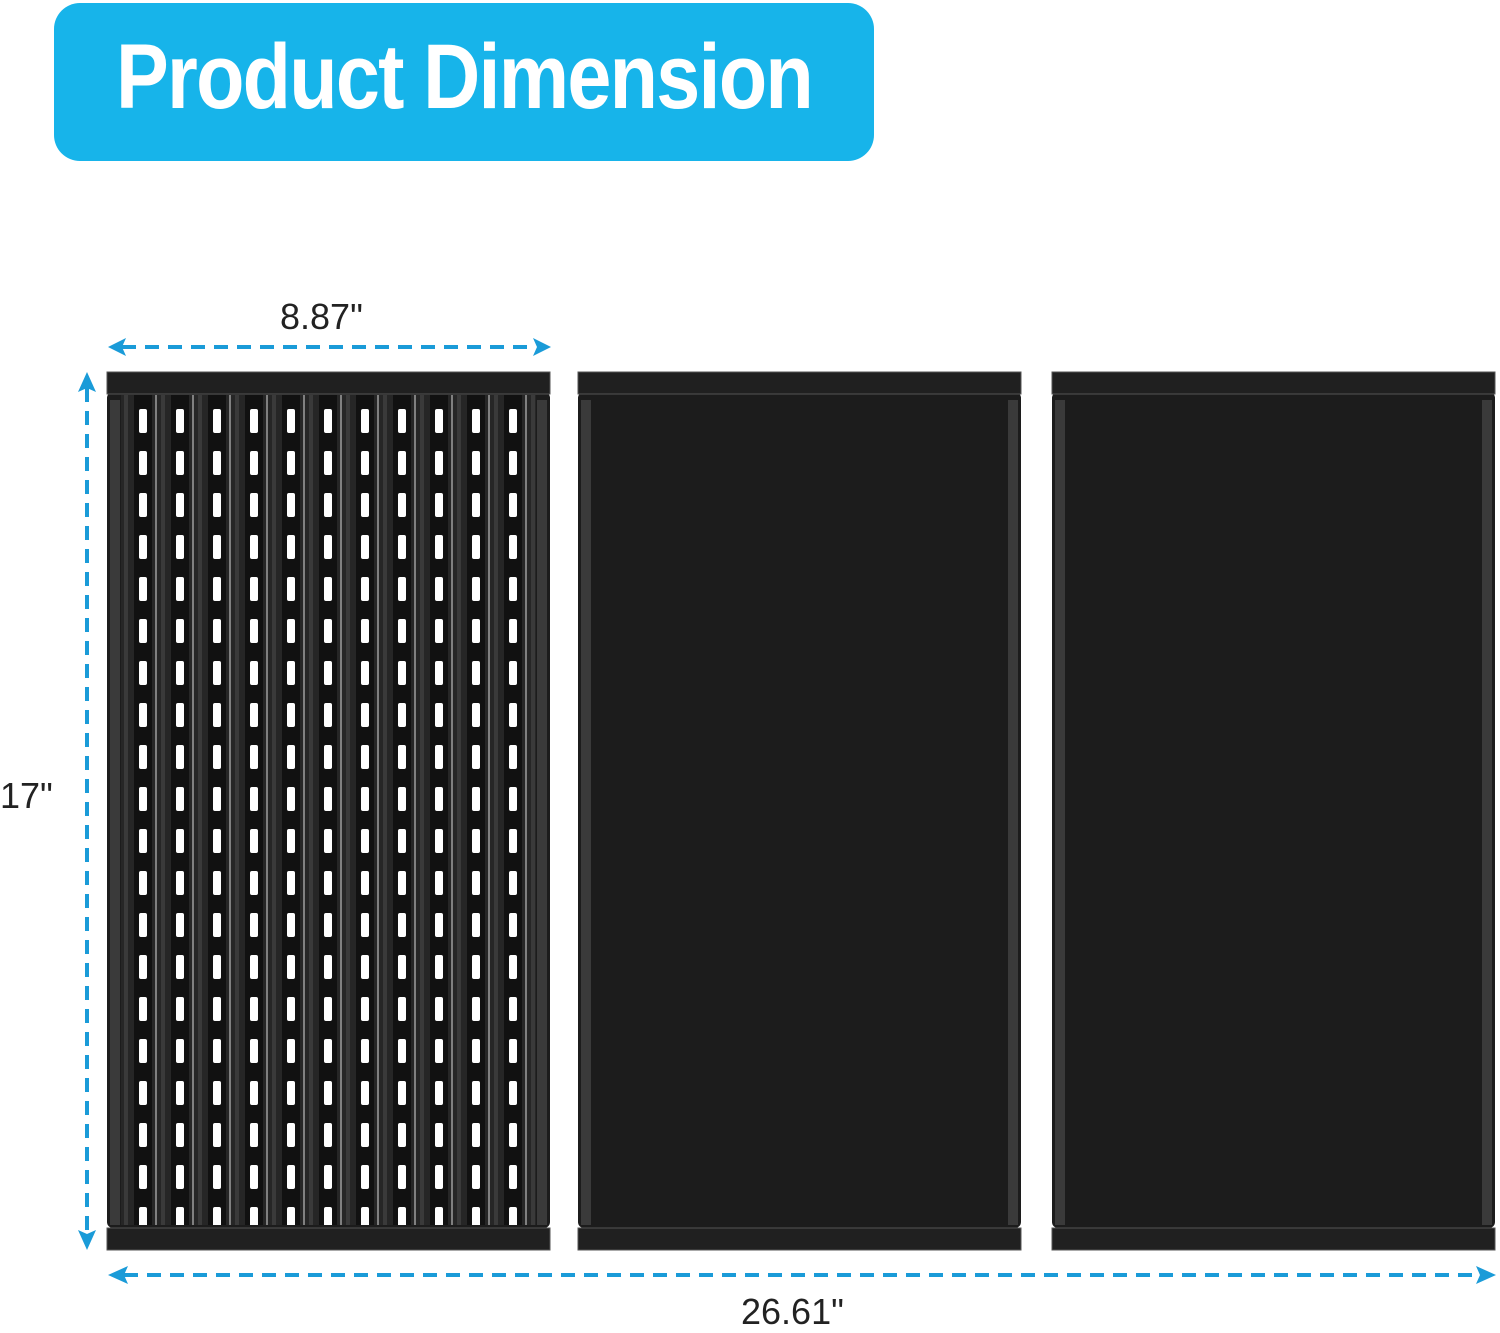  I want to click on title-banner: Product Dimension, so click(464, 82).